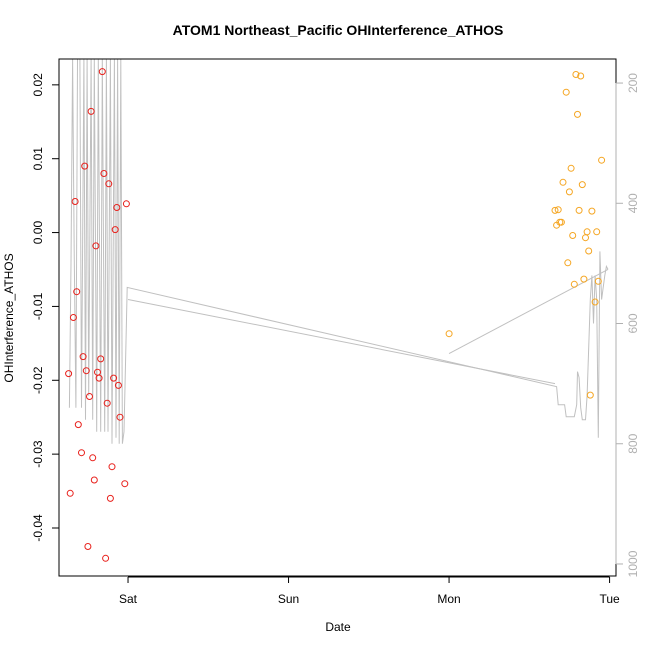  Describe the element at coordinates (633, 563) in the screenshot. I see `y-right-tick-label: 1000` at that location.